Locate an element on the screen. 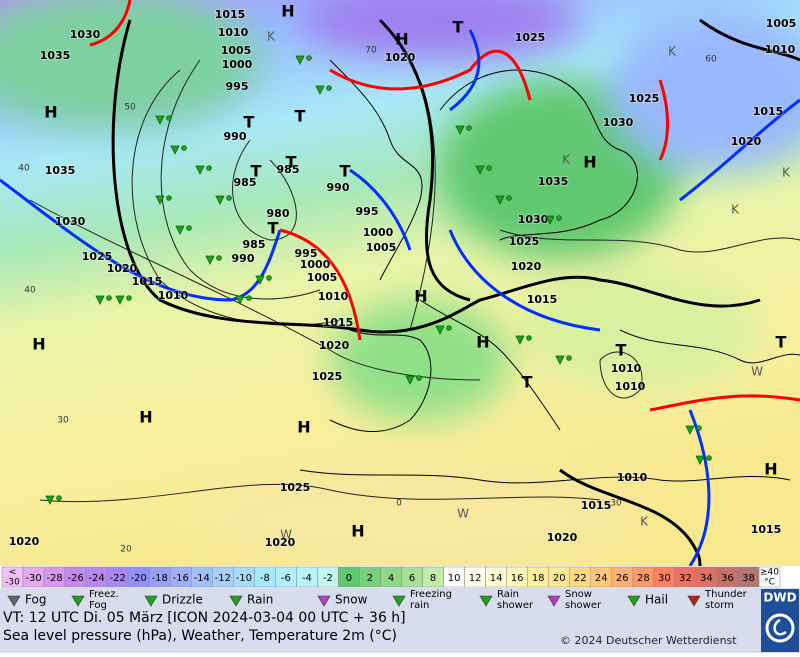 This screenshot has width=800, height=657. color-scale-end-label: ≥40 is located at coordinates (769, 573).